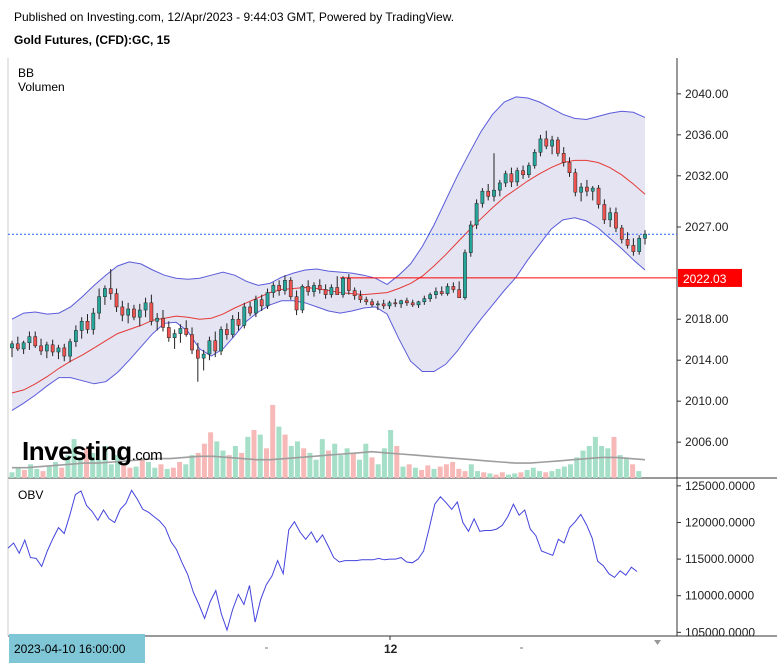  Describe the element at coordinates (720, 632) in the screenshot. I see `obv-tick-label: 105000.0000` at that location.